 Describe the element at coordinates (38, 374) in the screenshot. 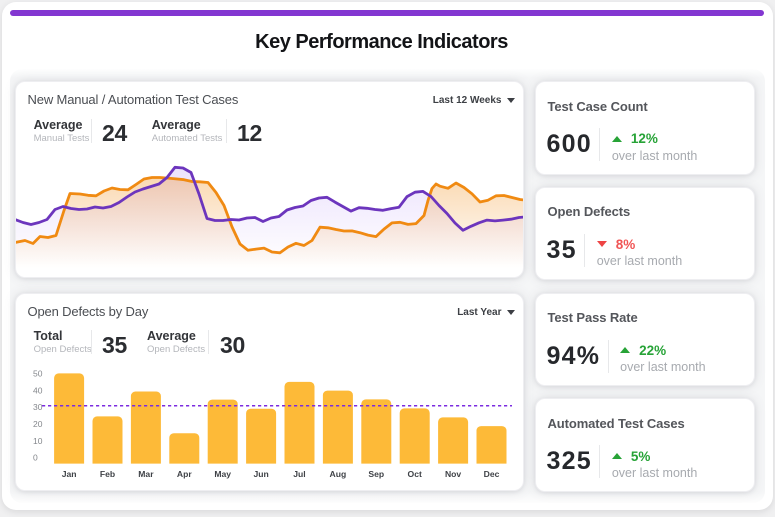

I see `svg-text: 50` at that location.